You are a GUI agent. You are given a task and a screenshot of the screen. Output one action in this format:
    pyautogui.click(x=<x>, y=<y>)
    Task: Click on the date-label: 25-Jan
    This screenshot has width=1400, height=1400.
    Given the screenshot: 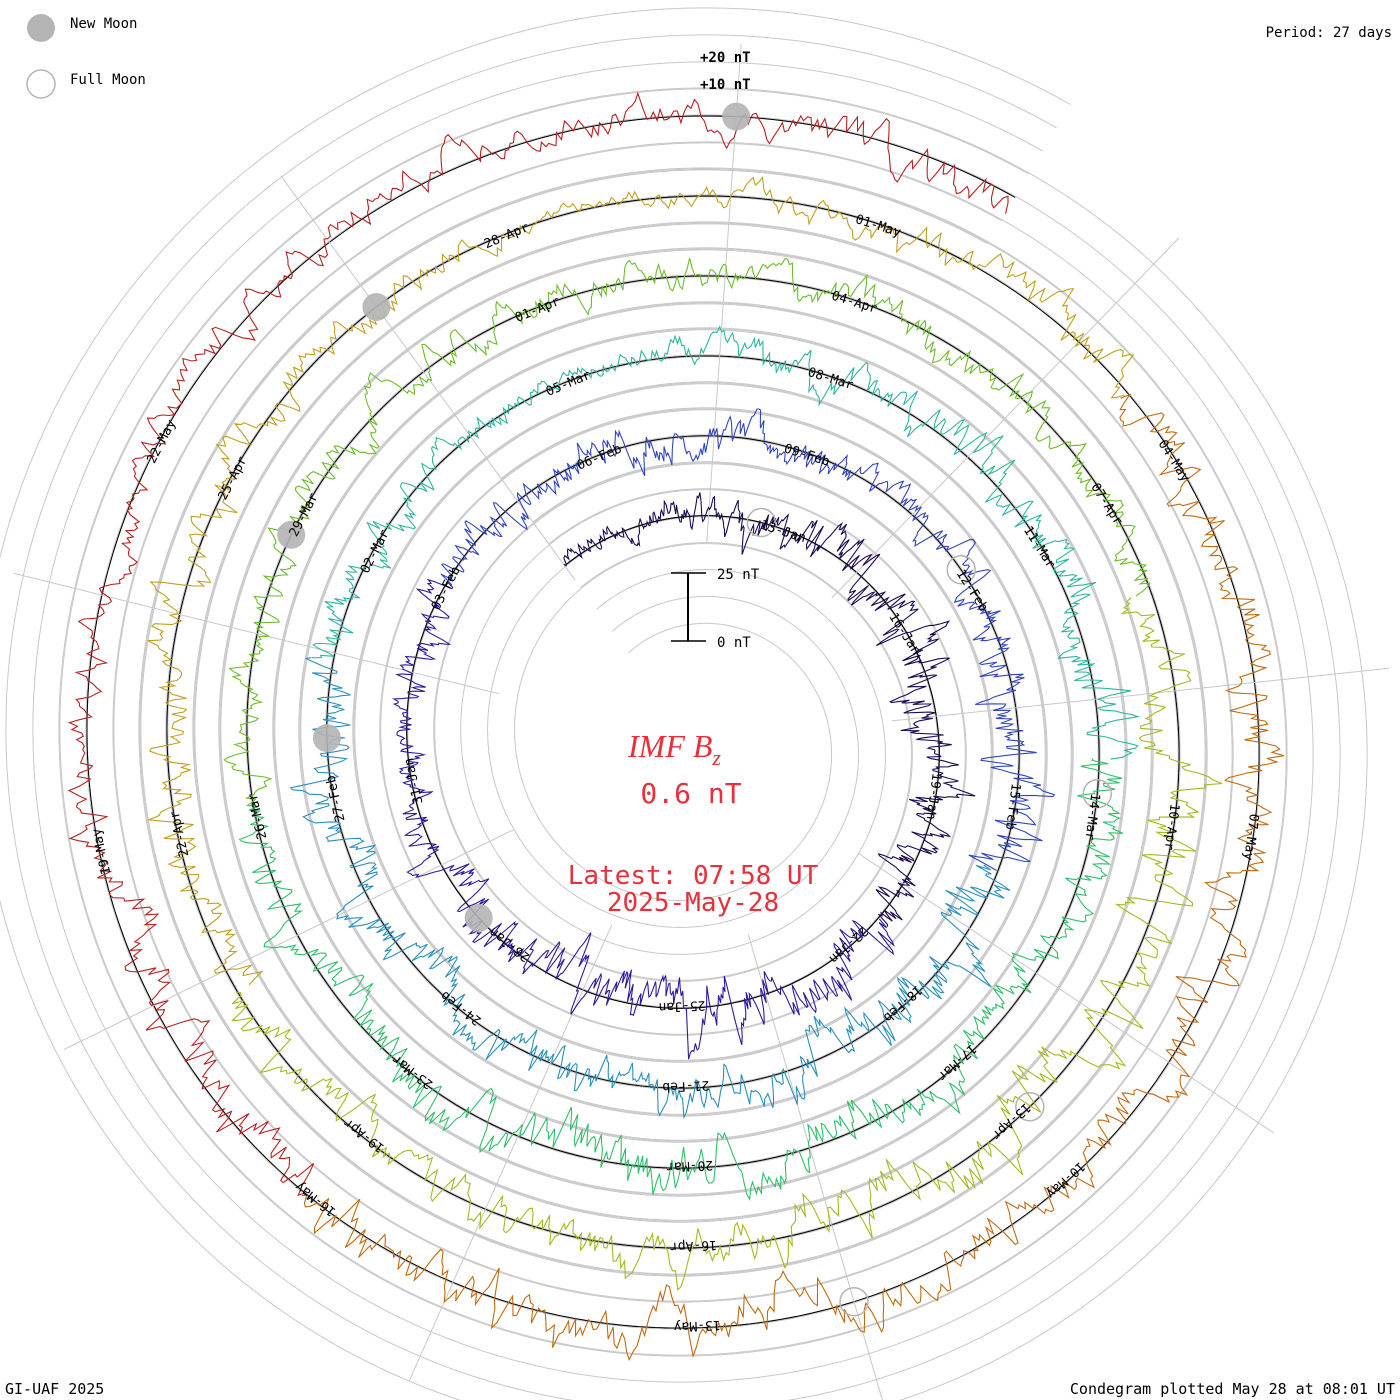 What is the action you would take?
    pyautogui.click(x=682, y=1005)
    